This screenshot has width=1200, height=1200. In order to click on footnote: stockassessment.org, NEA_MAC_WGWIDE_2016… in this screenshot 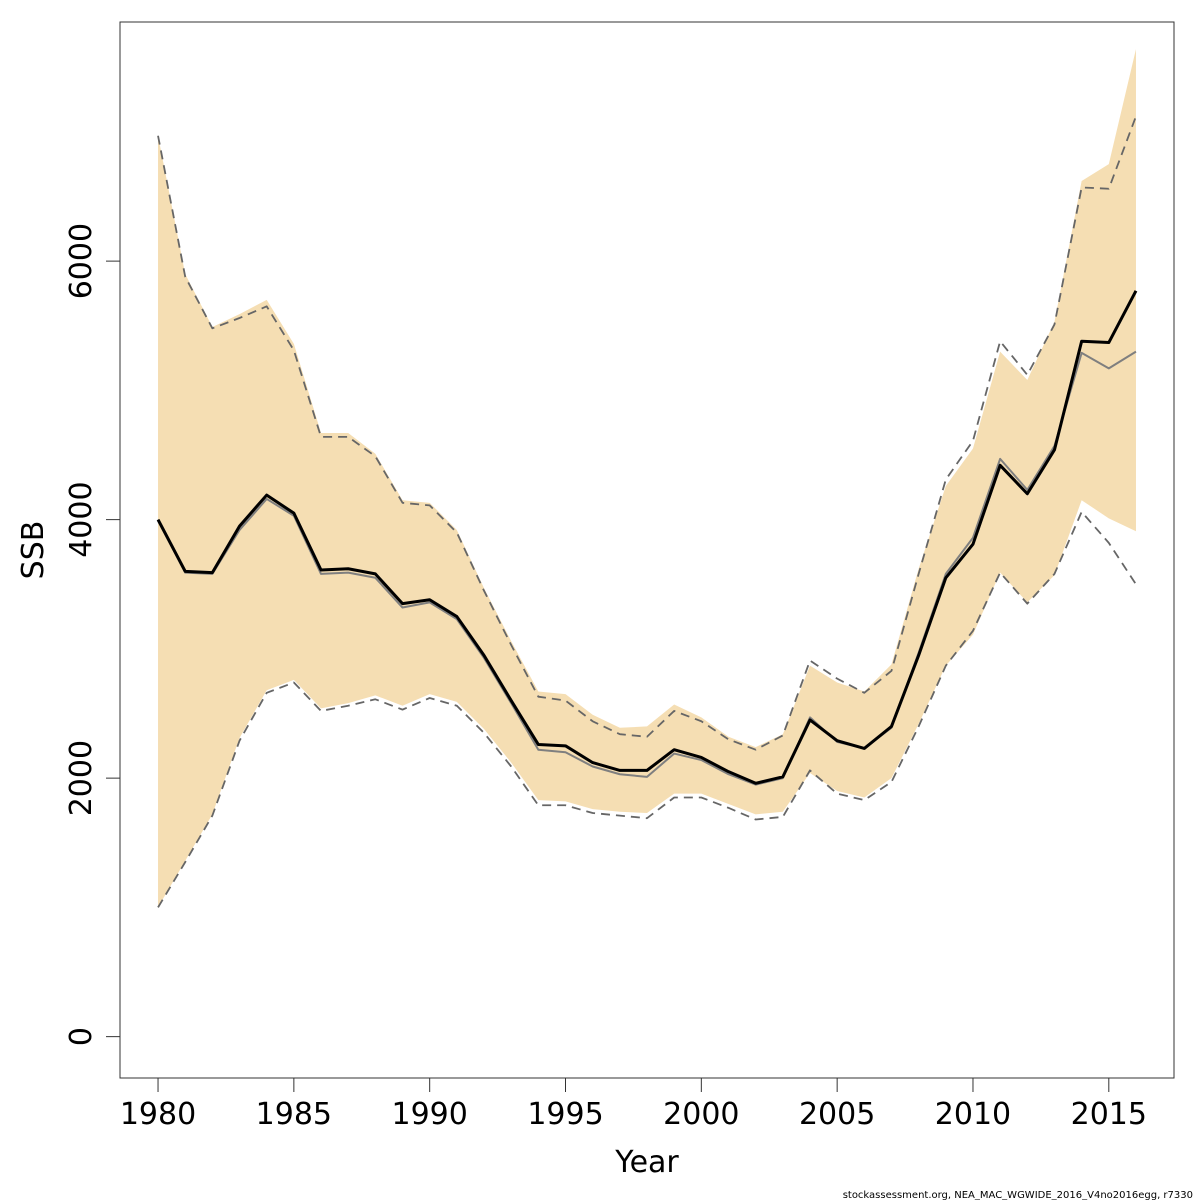, I will do `click(1018, 1195)`.